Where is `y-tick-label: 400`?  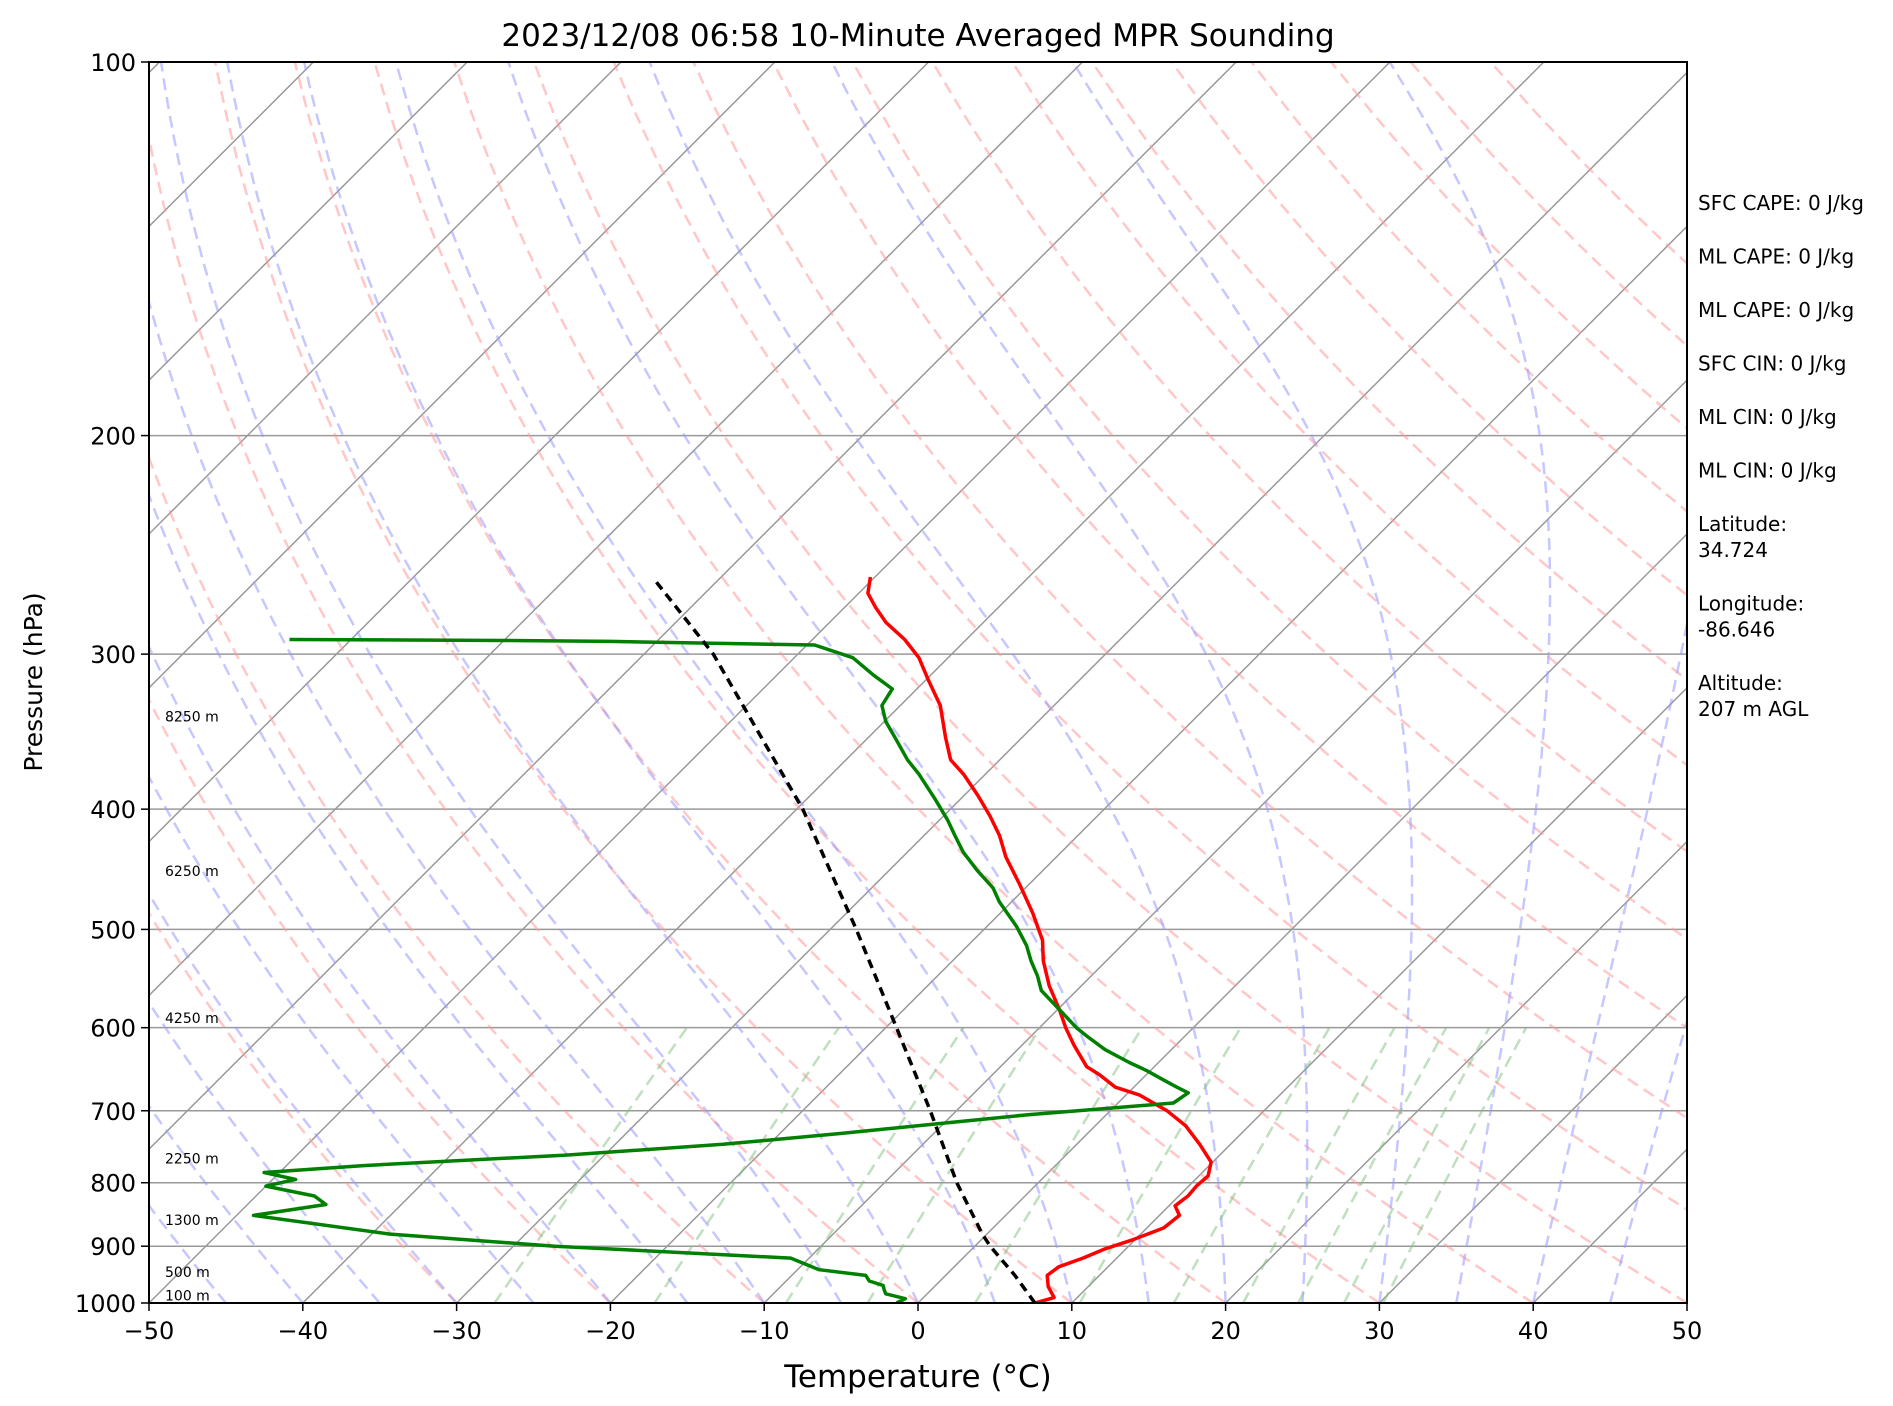 y-tick-label: 400 is located at coordinates (113, 810).